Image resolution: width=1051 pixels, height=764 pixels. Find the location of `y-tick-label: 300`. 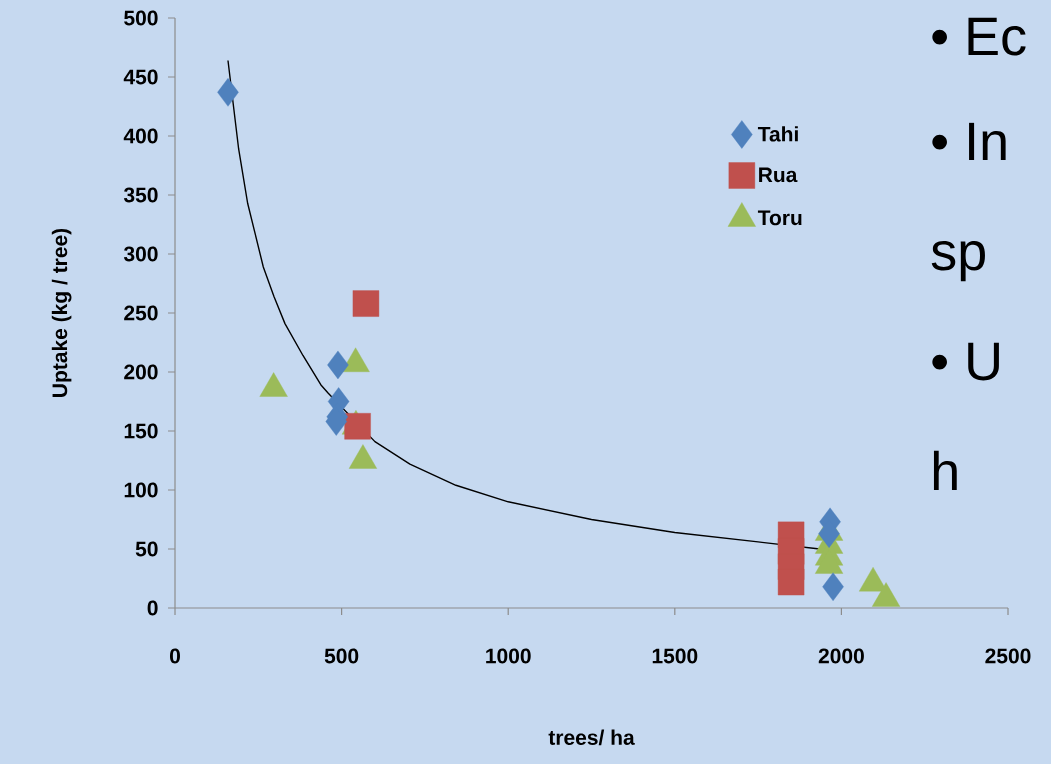

y-tick-label: 300 is located at coordinates (140, 254).